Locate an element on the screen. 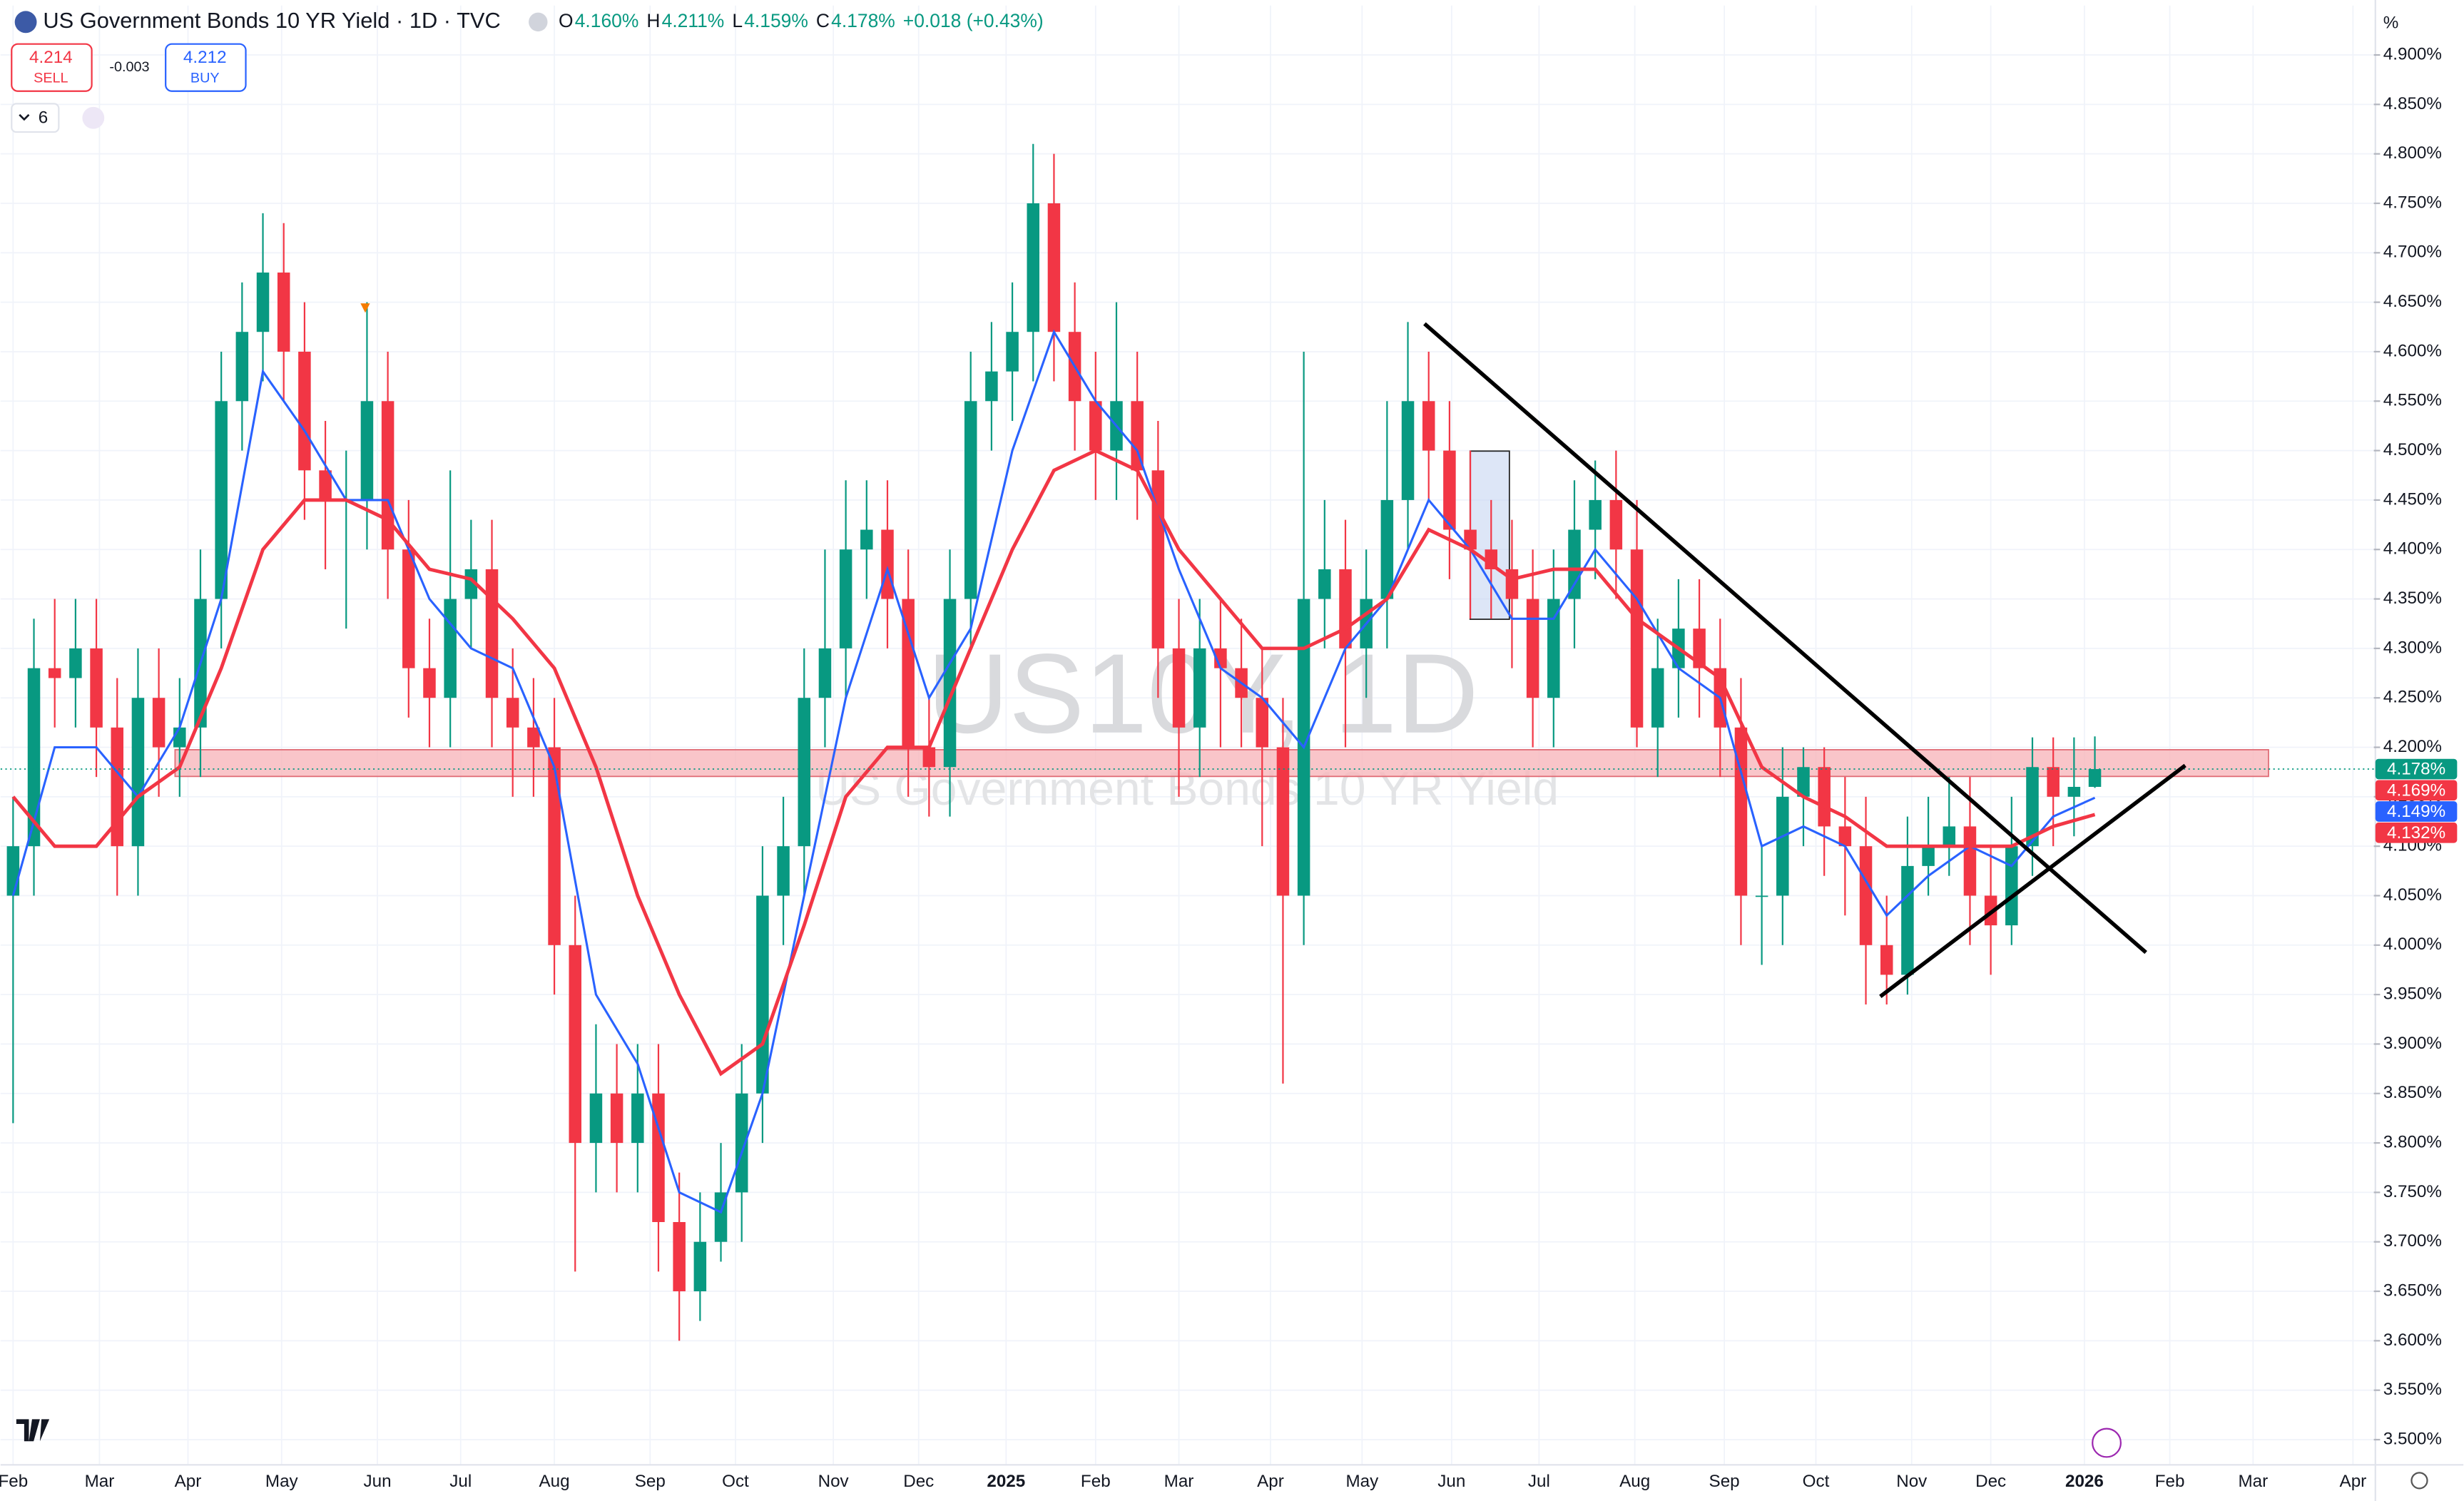  trend-line-down is located at coordinates (1785, 638).